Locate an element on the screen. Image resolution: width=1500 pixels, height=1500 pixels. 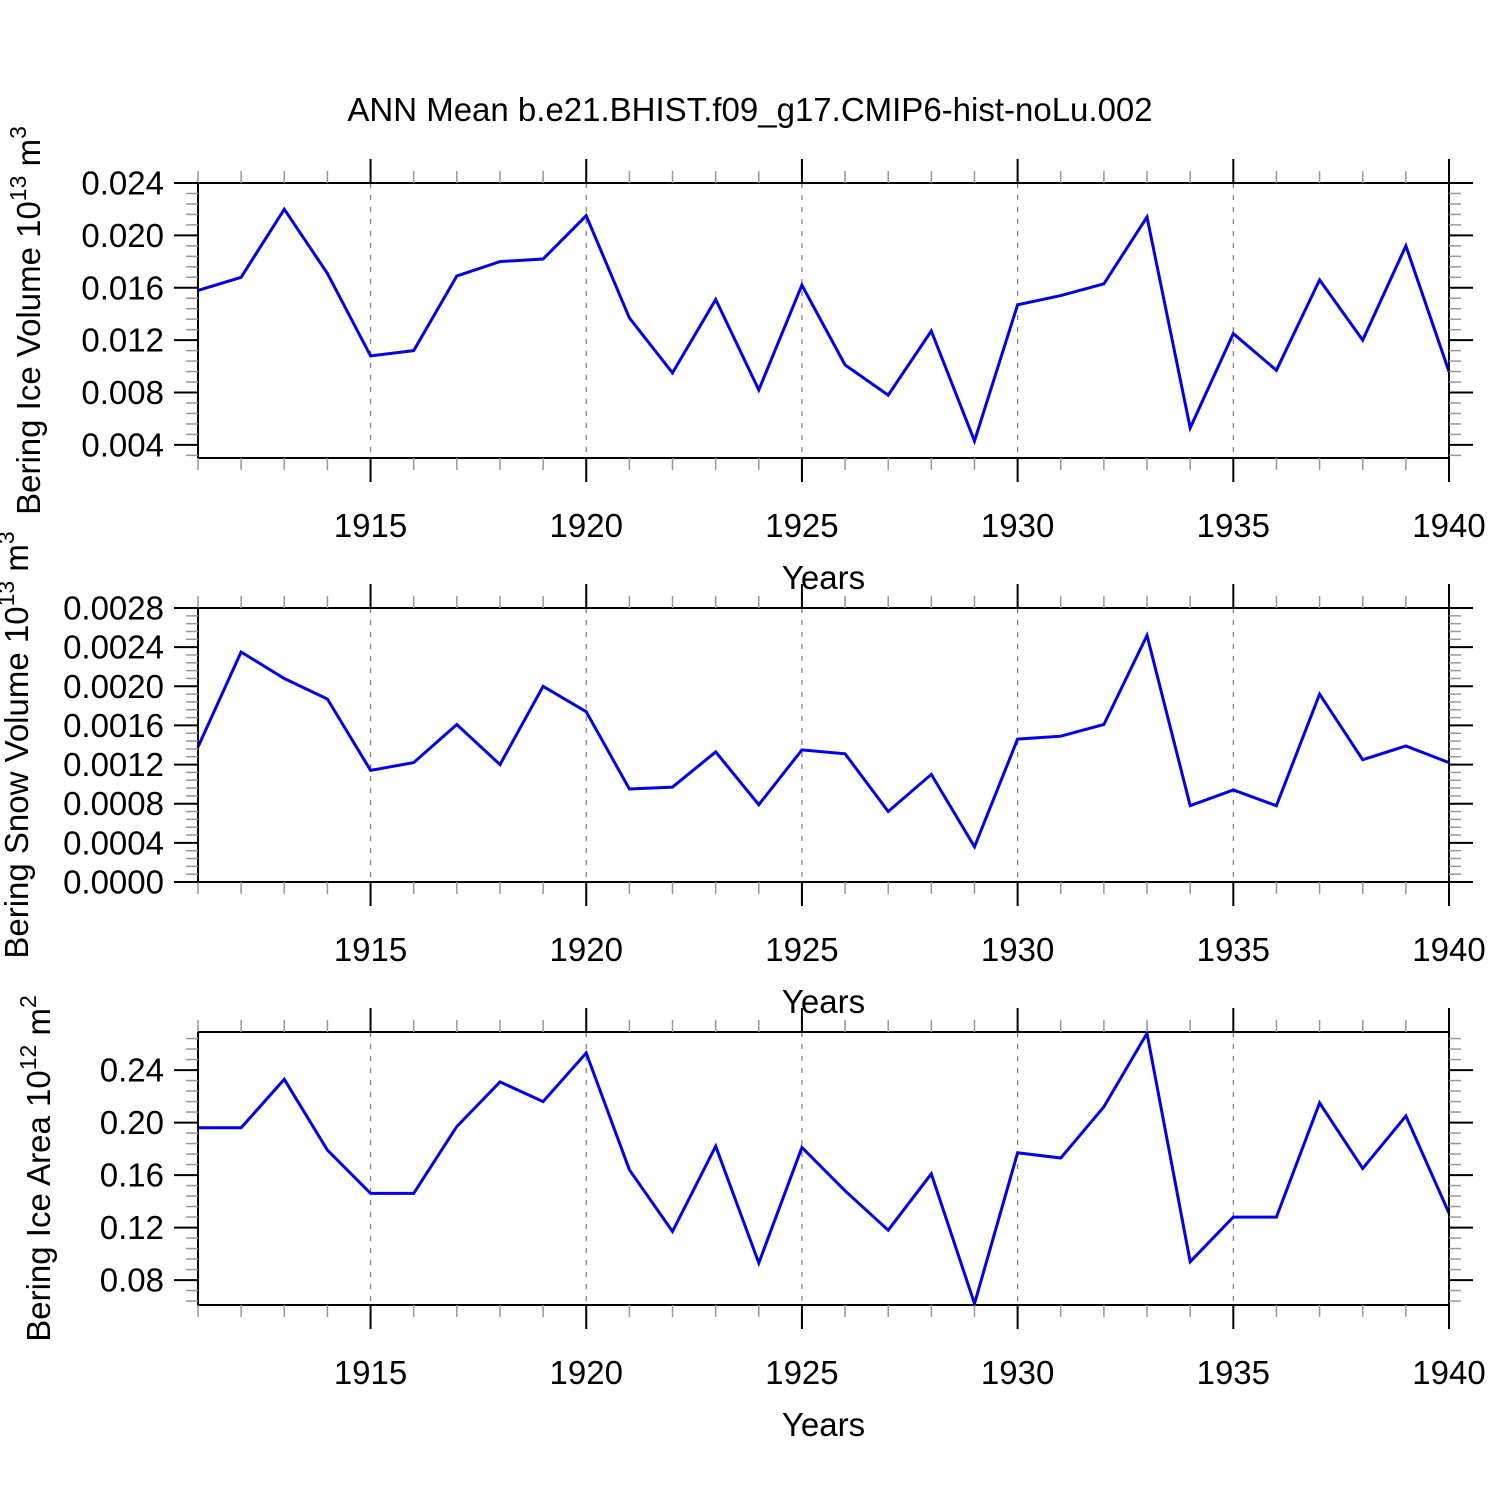
y-tick-label: 0.16 is located at coordinates (132, 1175).